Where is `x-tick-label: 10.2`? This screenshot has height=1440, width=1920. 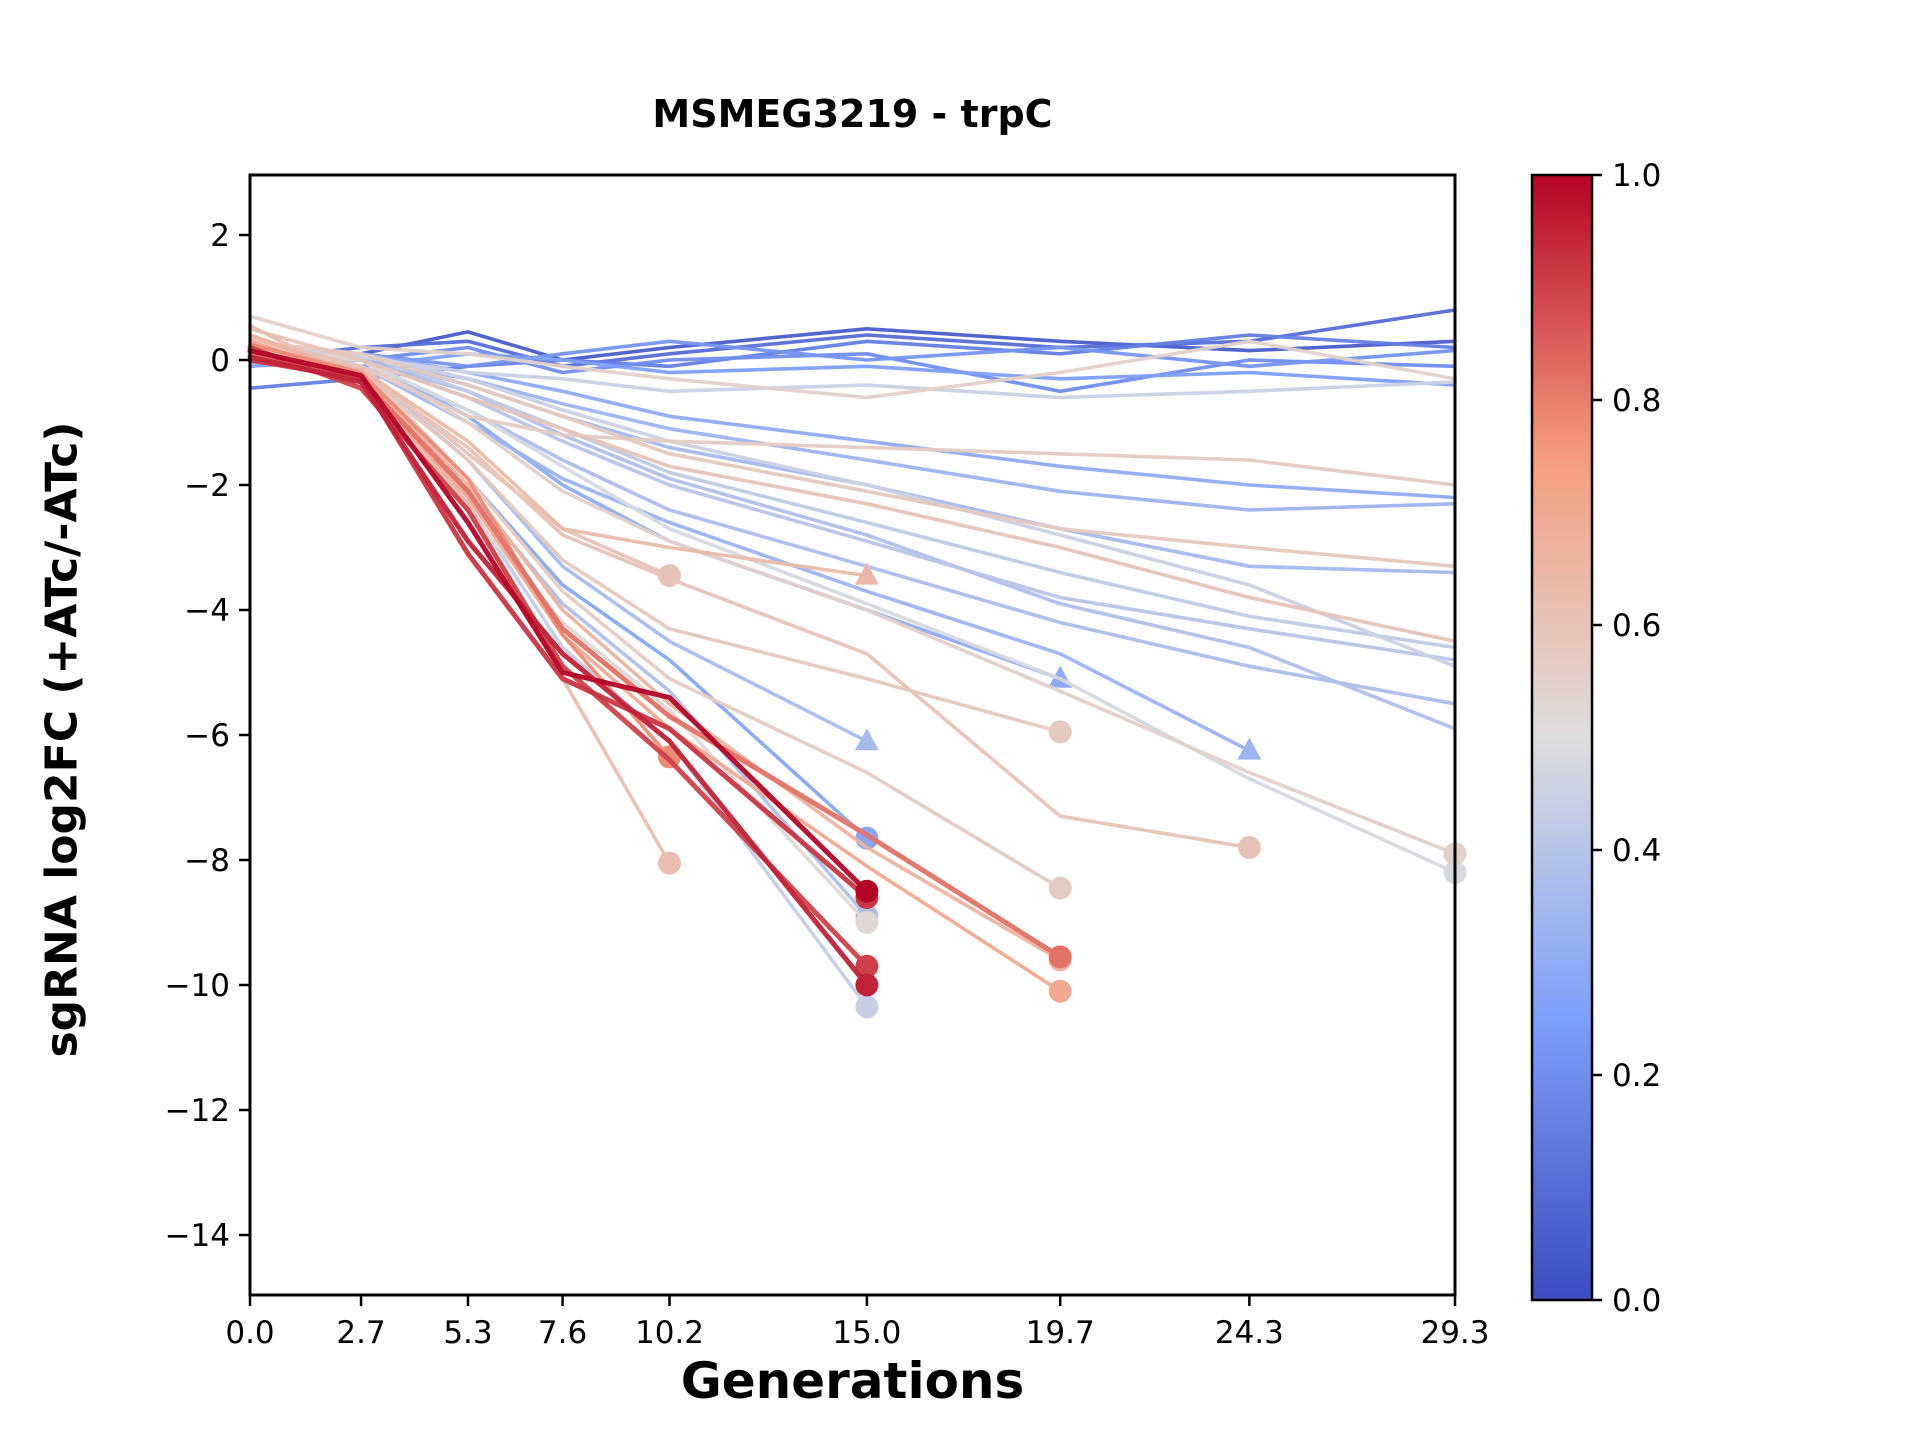 x-tick-label: 10.2 is located at coordinates (669, 1333).